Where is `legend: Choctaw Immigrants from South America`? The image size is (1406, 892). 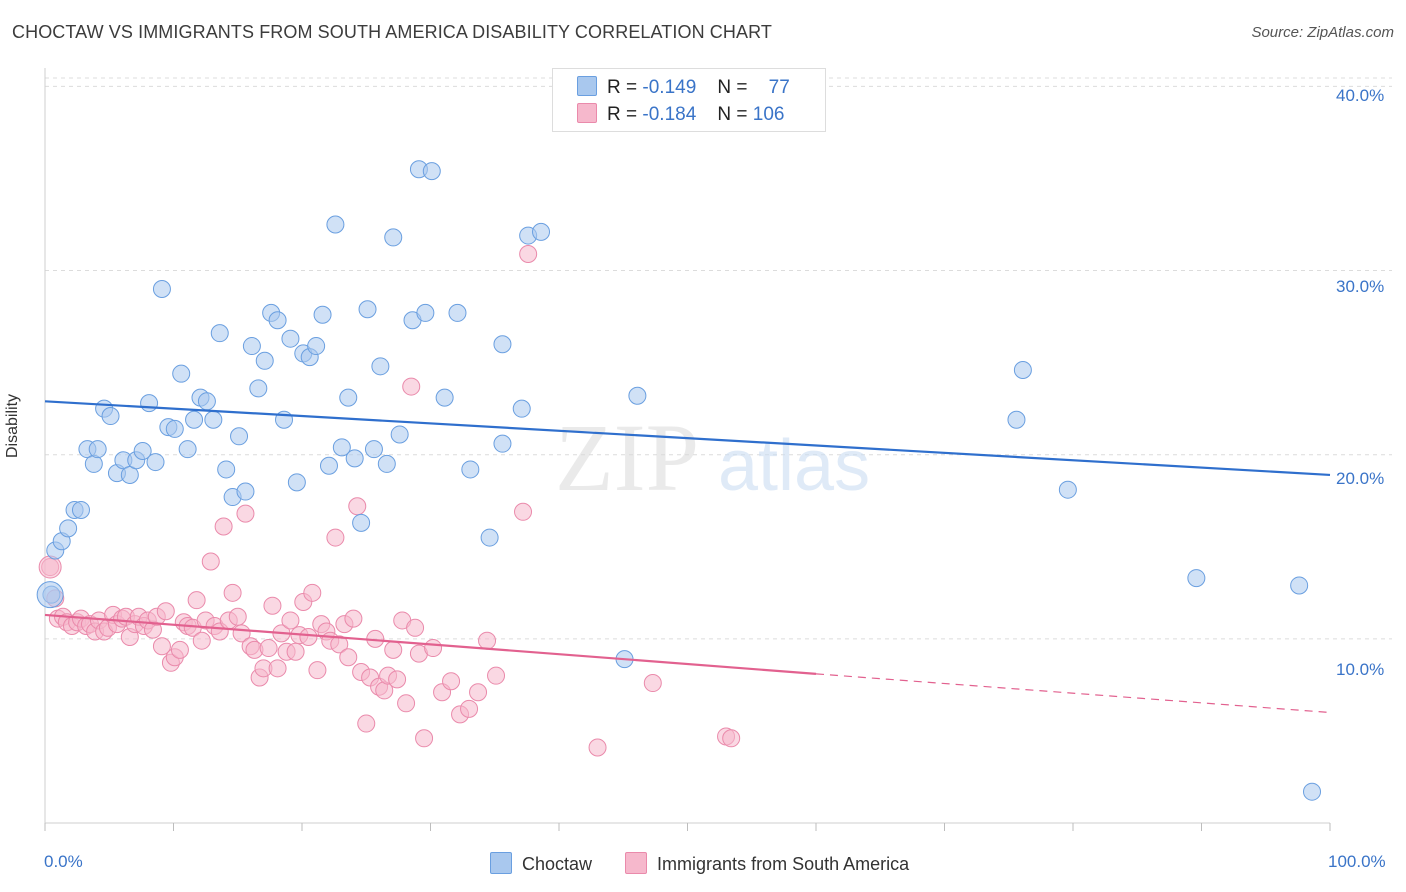 legend: Choctaw Immigrants from South America is located at coordinates (713, 863).